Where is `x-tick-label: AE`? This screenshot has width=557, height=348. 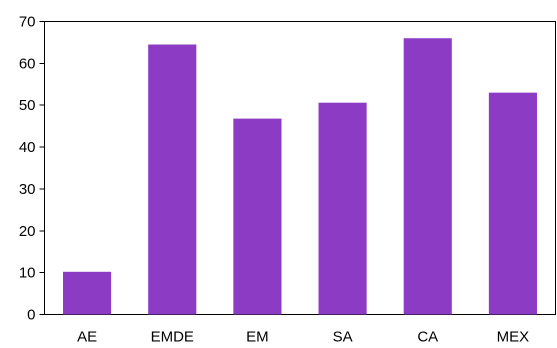 x-tick-label: AE is located at coordinates (87, 337).